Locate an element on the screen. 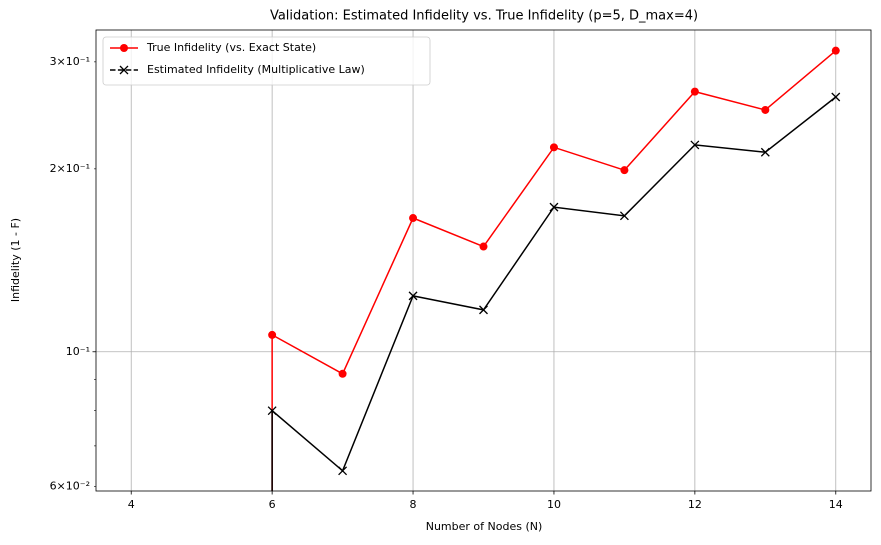 The width and height of the screenshot is (881, 545). x-tick-label: 10 is located at coordinates (554, 504).